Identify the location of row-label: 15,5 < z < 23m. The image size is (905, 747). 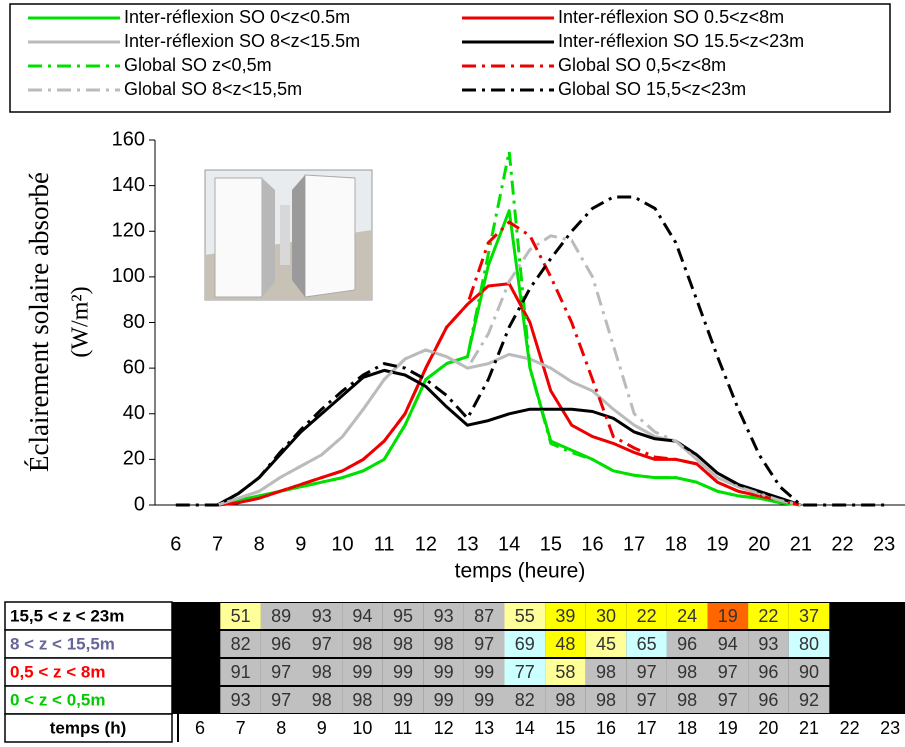
(67, 615).